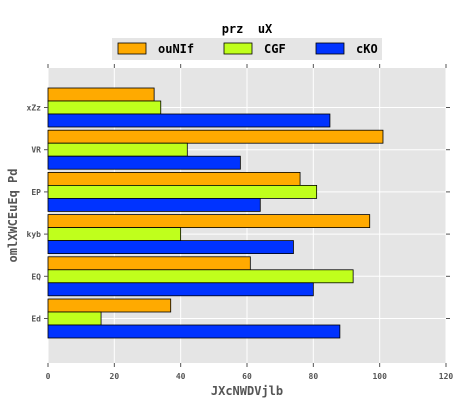 The height and width of the screenshot is (406, 464). What do you see at coordinates (194, 331) in the screenshot?
I see `bar-cKO-Ed` at bounding box center [194, 331].